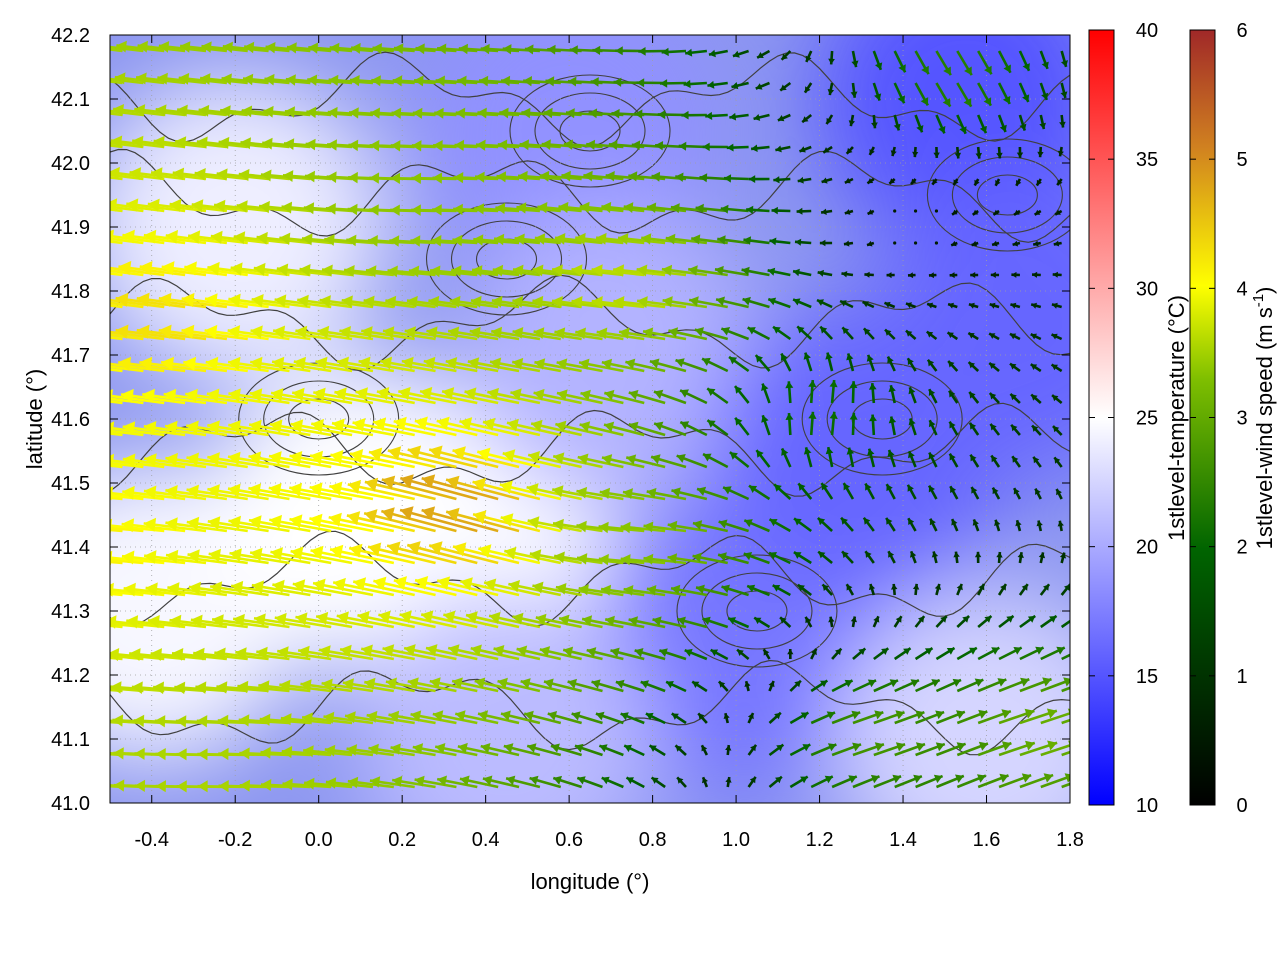  What do you see at coordinates (486, 840) in the screenshot?
I see `x-tick-label-4: 0.4` at bounding box center [486, 840].